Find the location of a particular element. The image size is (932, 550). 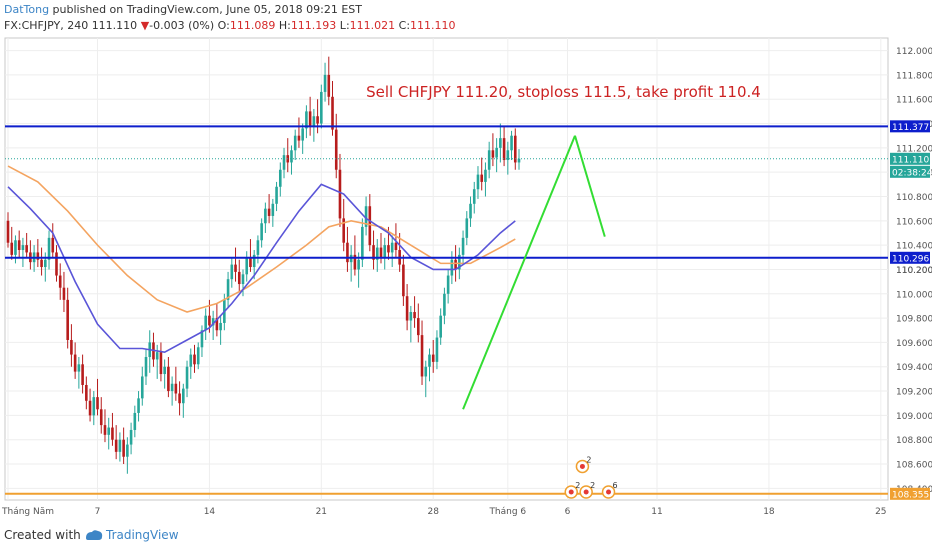

countdown-label: 02:38:24 is located at coordinates (912, 173).